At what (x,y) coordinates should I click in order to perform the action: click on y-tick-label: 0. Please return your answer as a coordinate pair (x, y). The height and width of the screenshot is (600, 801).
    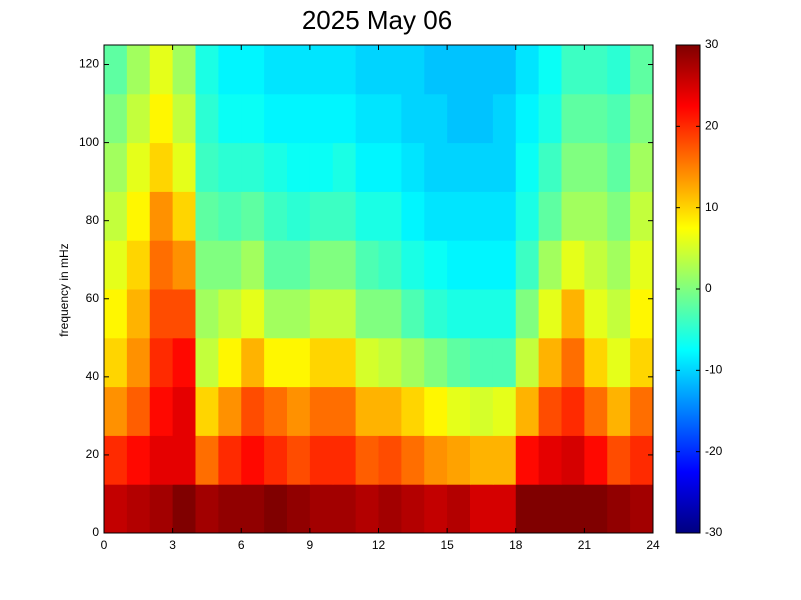
    Looking at the image, I should click on (95, 532).